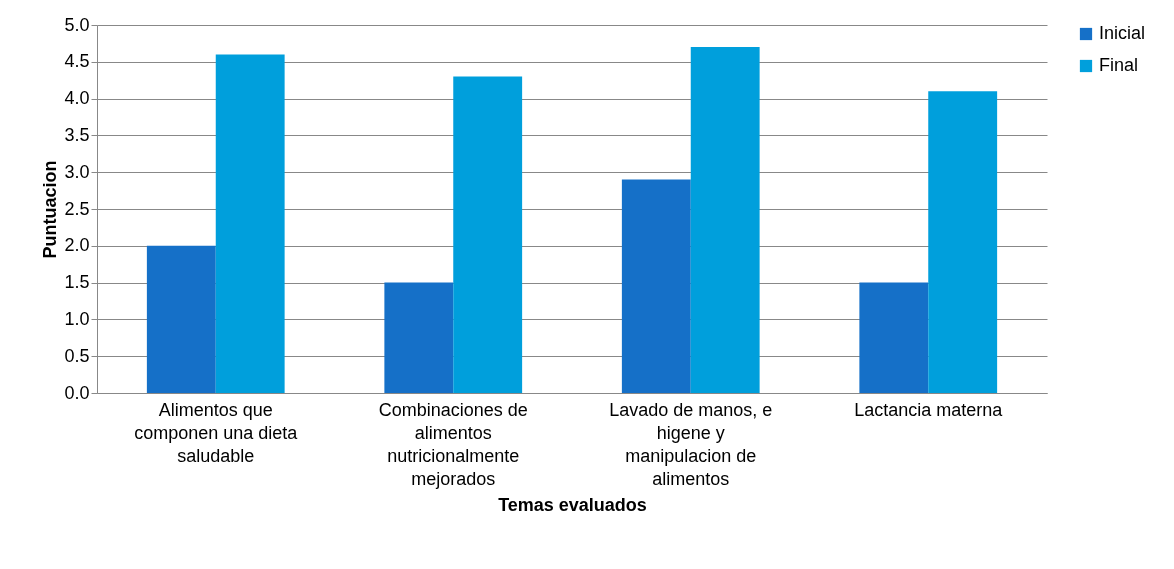 This screenshot has height=569, width=1174. Describe the element at coordinates (929, 409) in the screenshot. I see `x-tick-label: Lactancia materna` at that location.